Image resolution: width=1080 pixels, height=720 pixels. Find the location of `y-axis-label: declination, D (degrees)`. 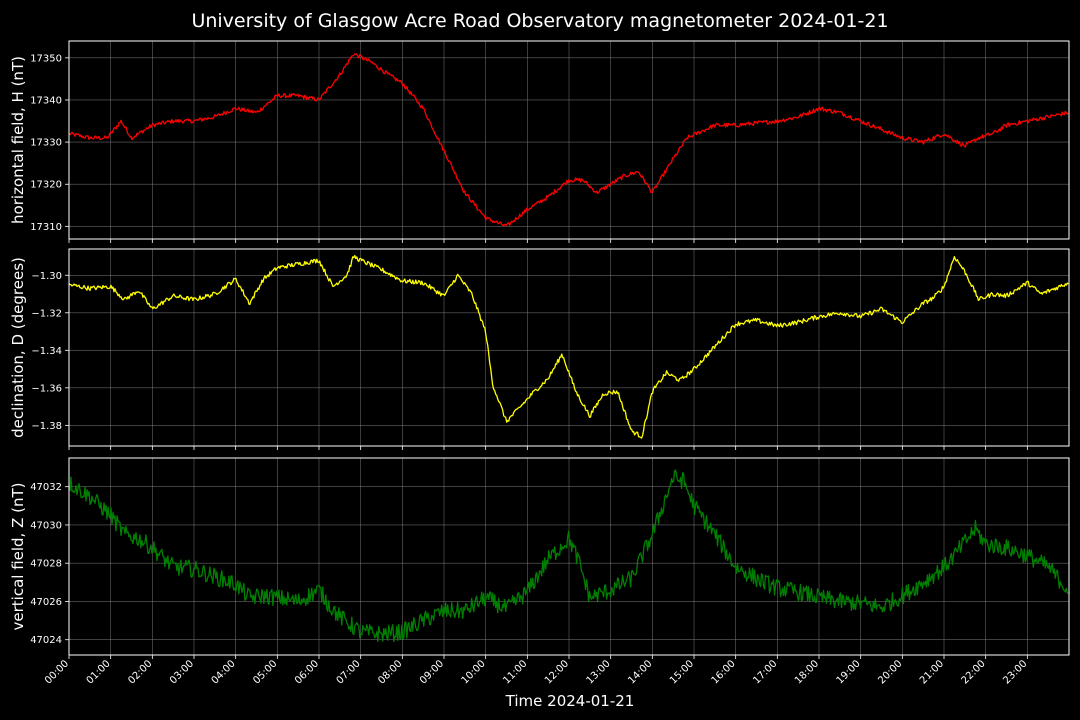

y-axis-label: declination, D (degrees) is located at coordinates (18, 347).